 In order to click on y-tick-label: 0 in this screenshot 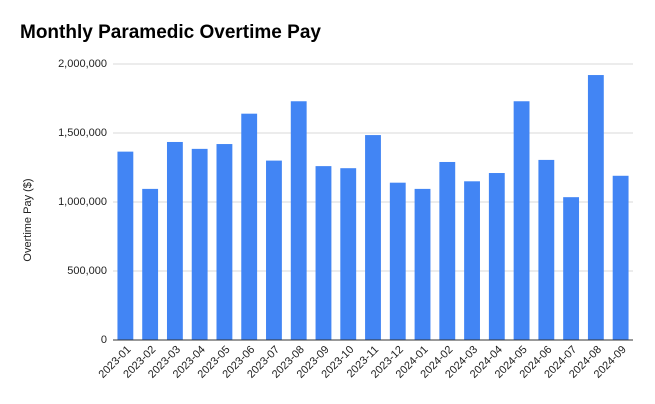, I will do `click(104, 340)`.